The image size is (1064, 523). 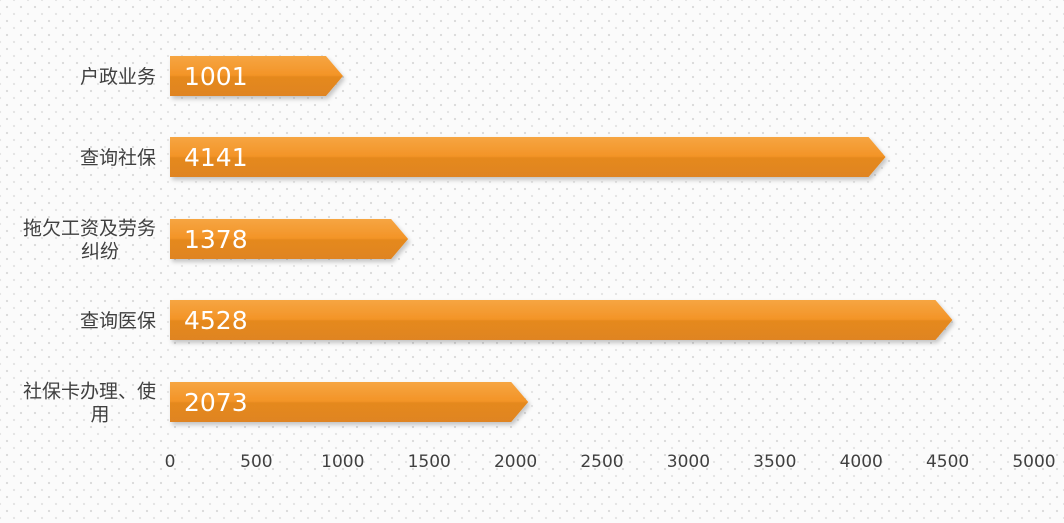 I want to click on data-label: 1378, so click(x=216, y=239).